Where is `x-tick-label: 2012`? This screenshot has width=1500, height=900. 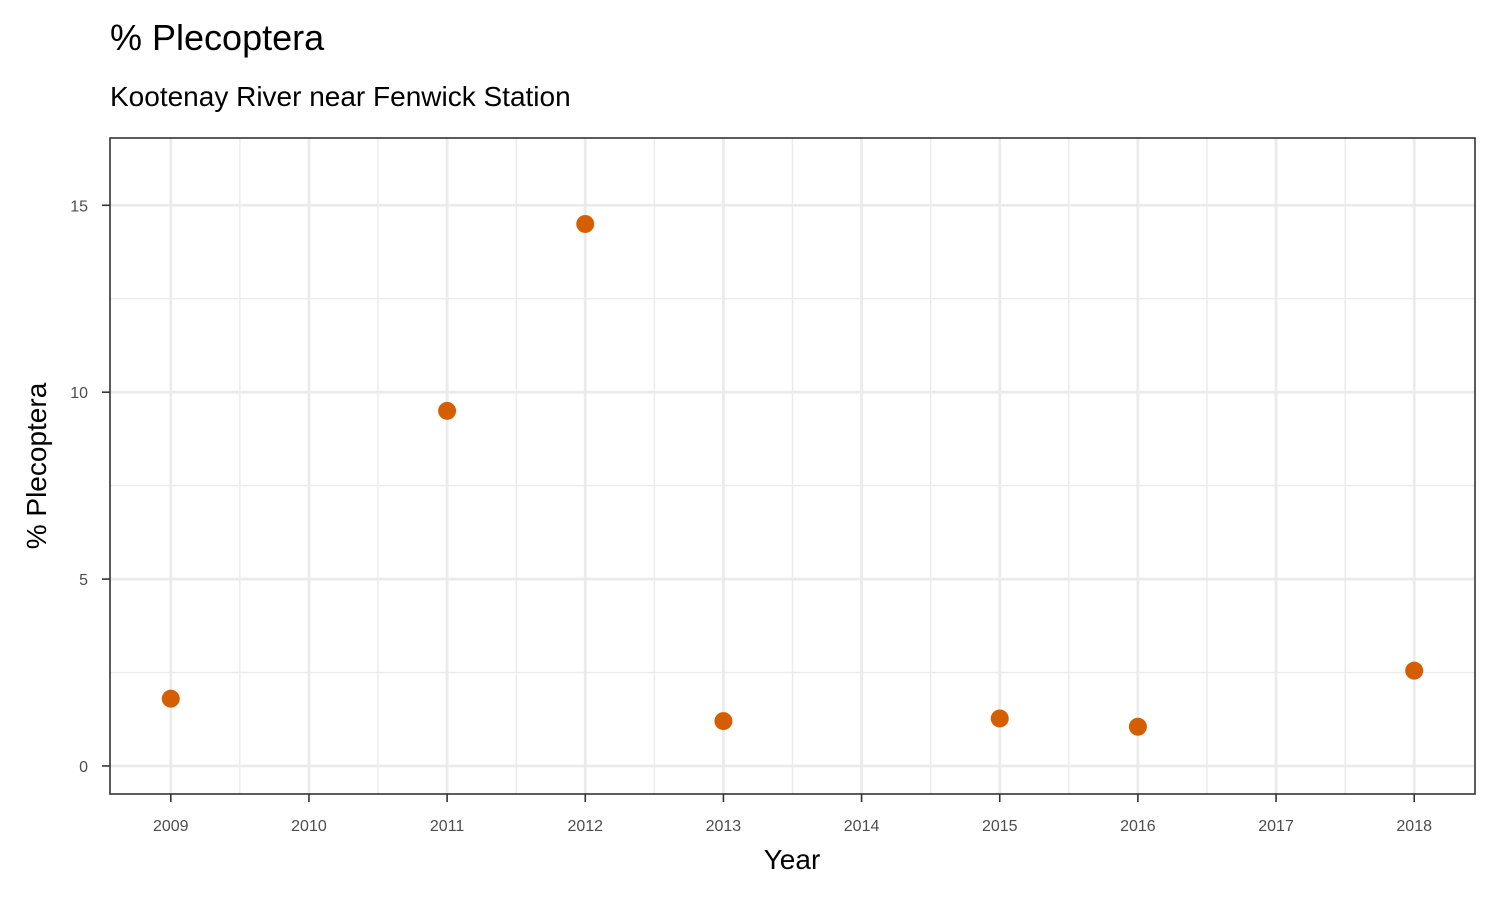 x-tick-label: 2012 is located at coordinates (585, 826).